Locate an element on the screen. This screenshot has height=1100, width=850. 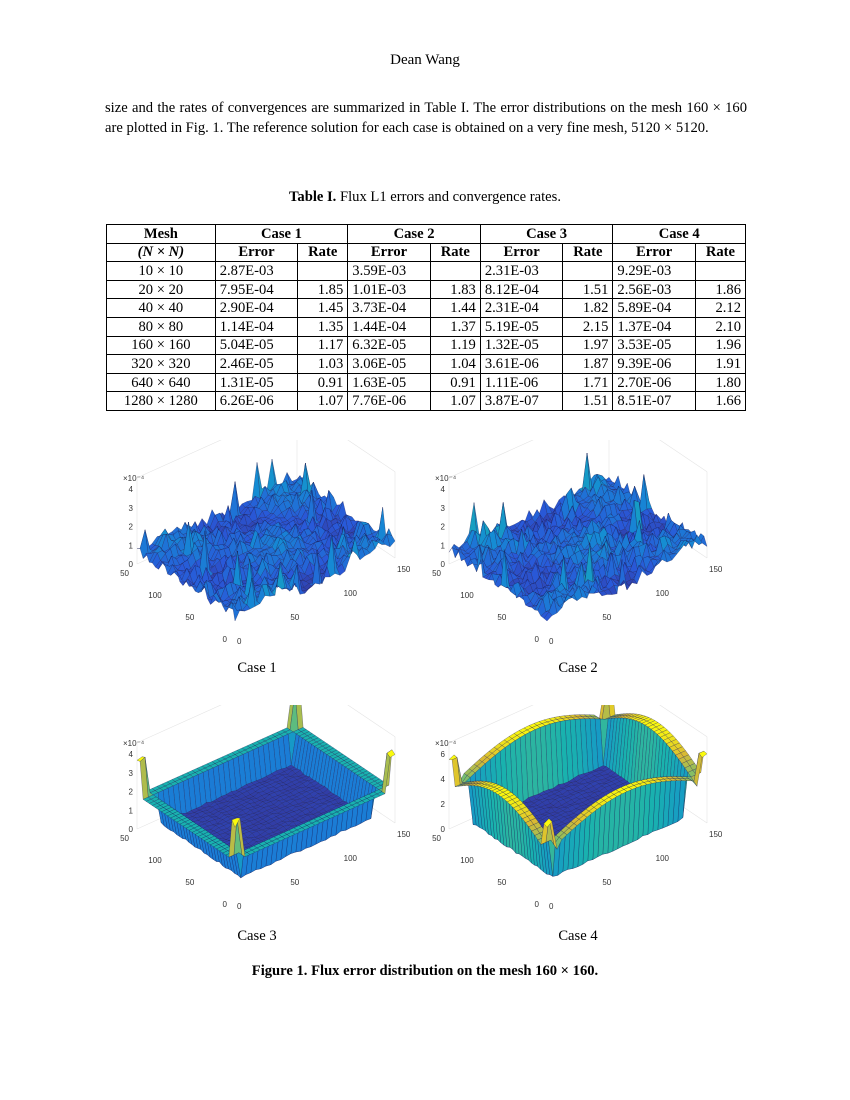
case-header: Case 3 is located at coordinates (546, 234).